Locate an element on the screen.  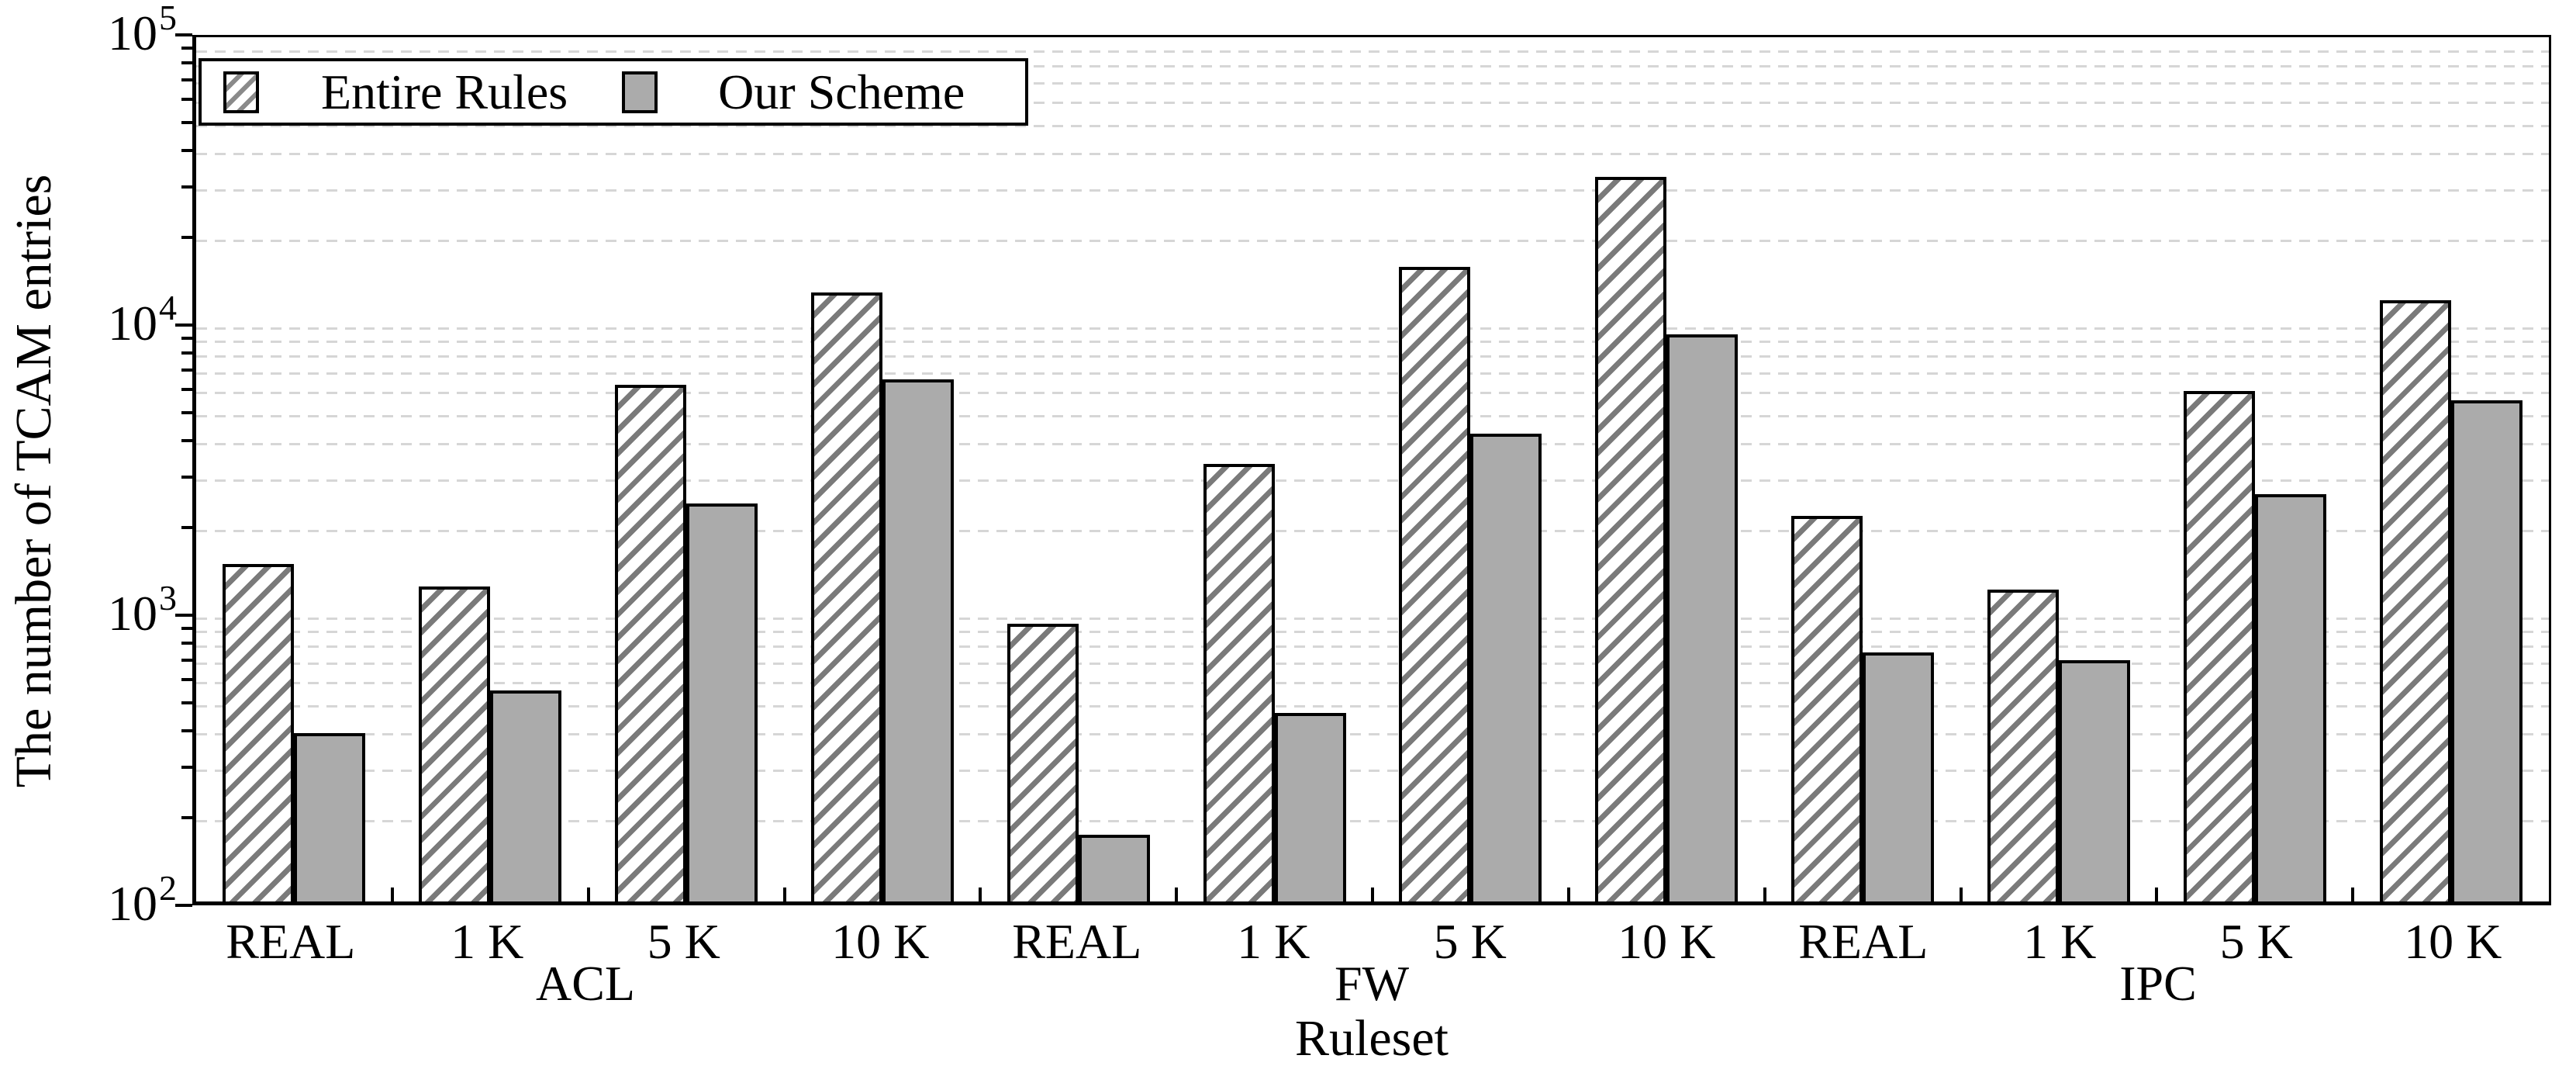
x-tick-label: 10 K is located at coordinates (881, 941).